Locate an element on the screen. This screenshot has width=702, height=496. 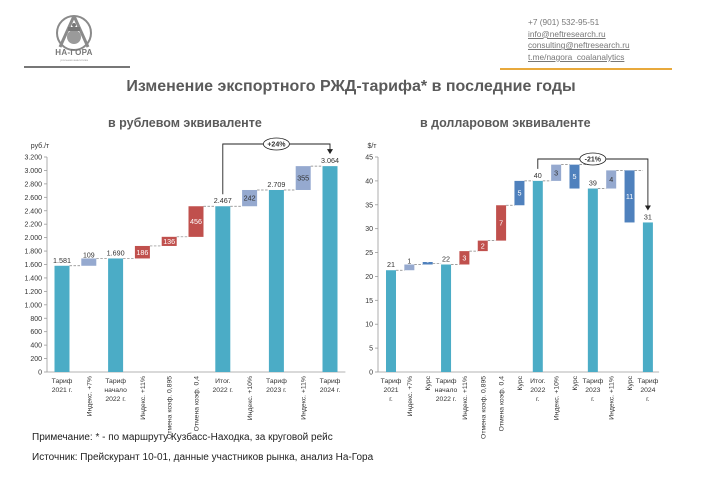
delta-value-label: 11 is located at coordinates (629, 196).